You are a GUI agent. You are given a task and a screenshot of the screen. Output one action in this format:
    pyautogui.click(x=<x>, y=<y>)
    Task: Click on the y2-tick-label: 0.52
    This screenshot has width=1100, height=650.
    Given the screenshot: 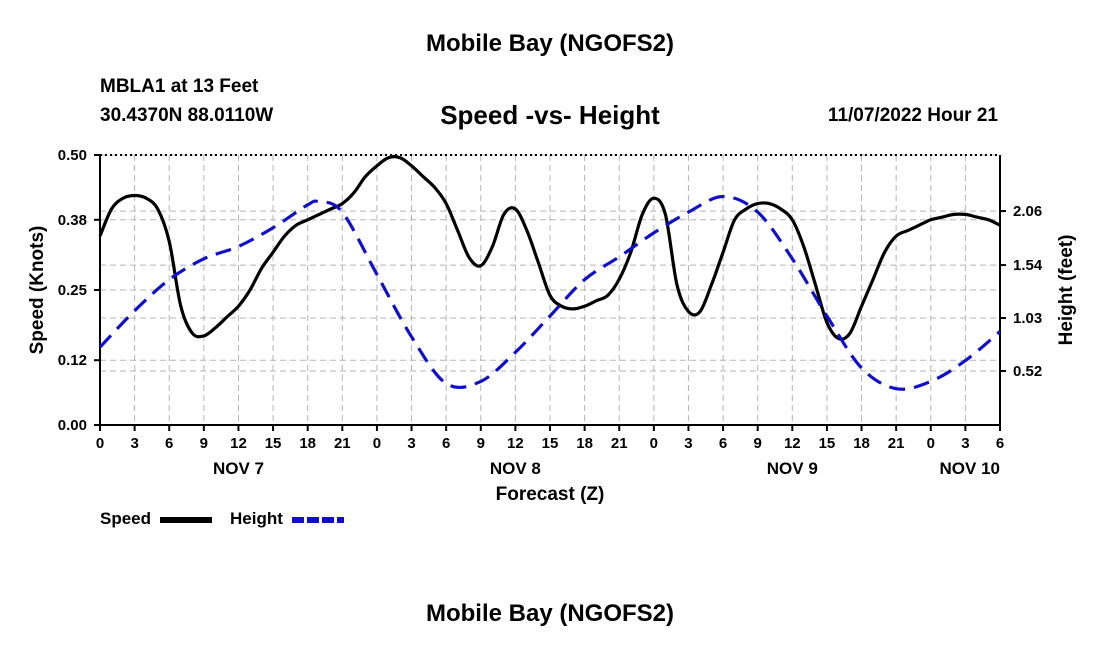 What is the action you would take?
    pyautogui.click(x=1027, y=371)
    